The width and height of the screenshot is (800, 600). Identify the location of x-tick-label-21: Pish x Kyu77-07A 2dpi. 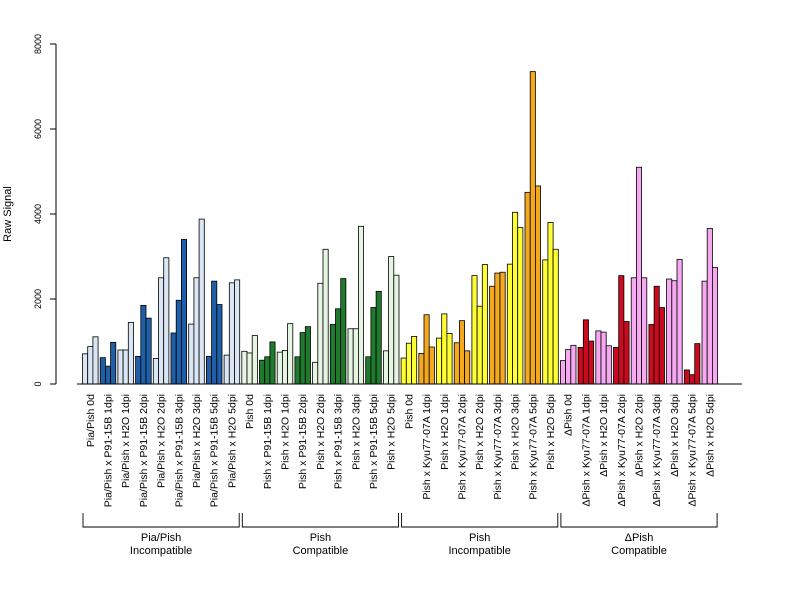
(463, 447).